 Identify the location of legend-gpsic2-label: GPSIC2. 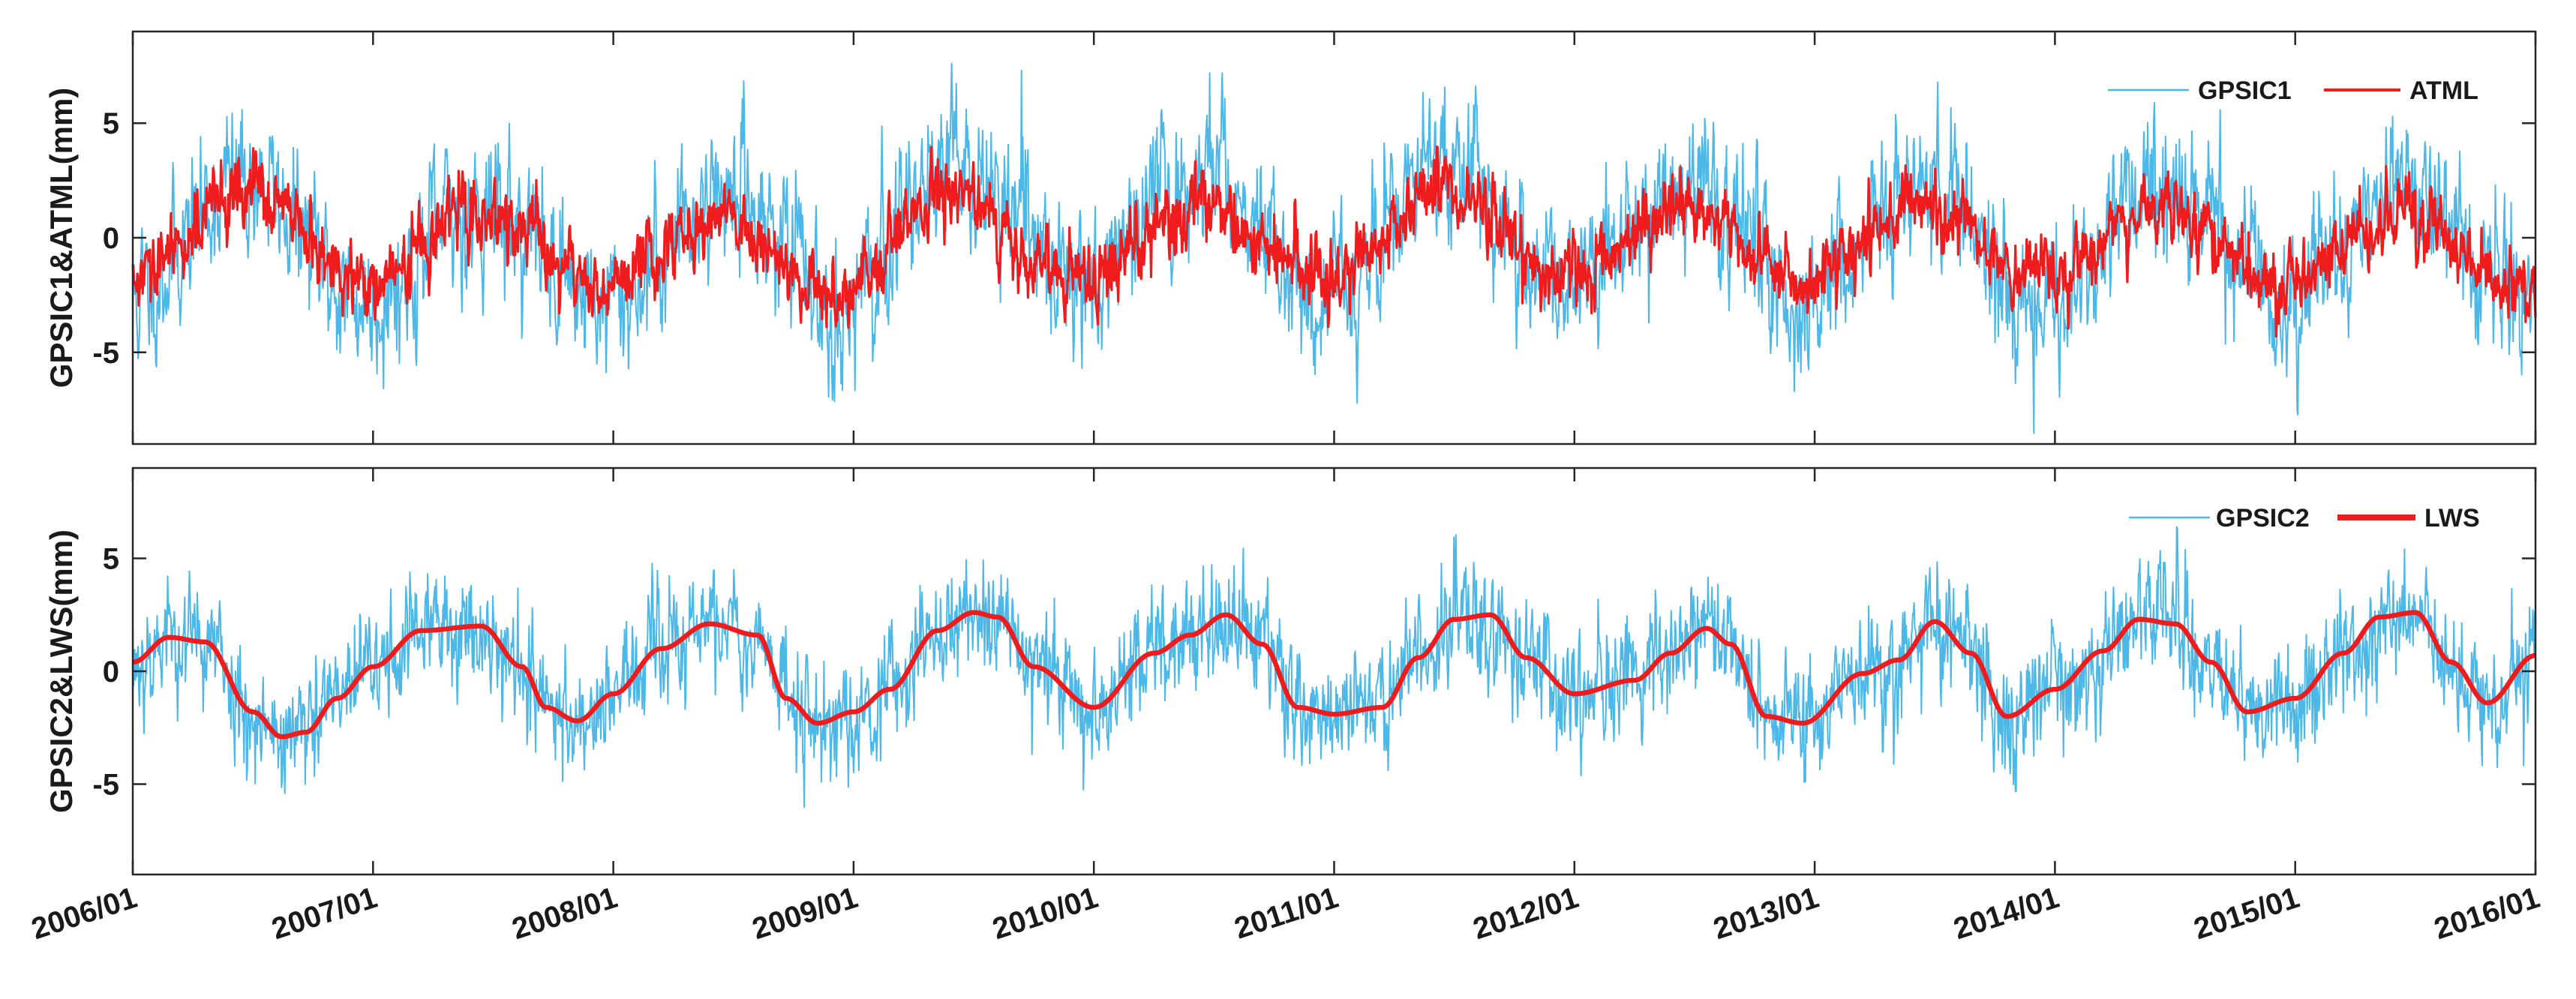
(2263, 518).